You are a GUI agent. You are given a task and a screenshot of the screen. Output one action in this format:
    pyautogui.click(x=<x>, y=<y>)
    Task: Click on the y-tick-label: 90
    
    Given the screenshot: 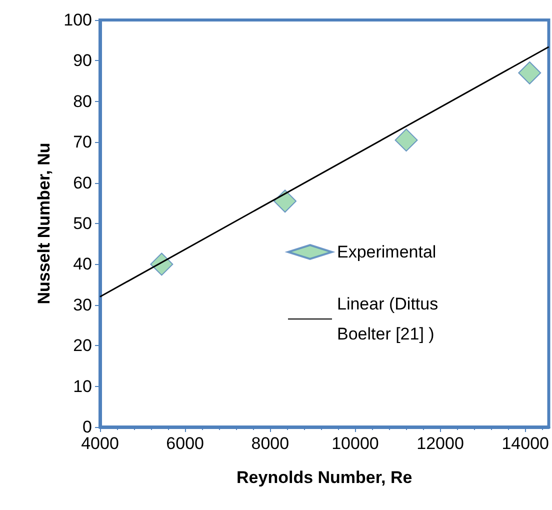 What is the action you would take?
    pyautogui.click(x=82, y=60)
    